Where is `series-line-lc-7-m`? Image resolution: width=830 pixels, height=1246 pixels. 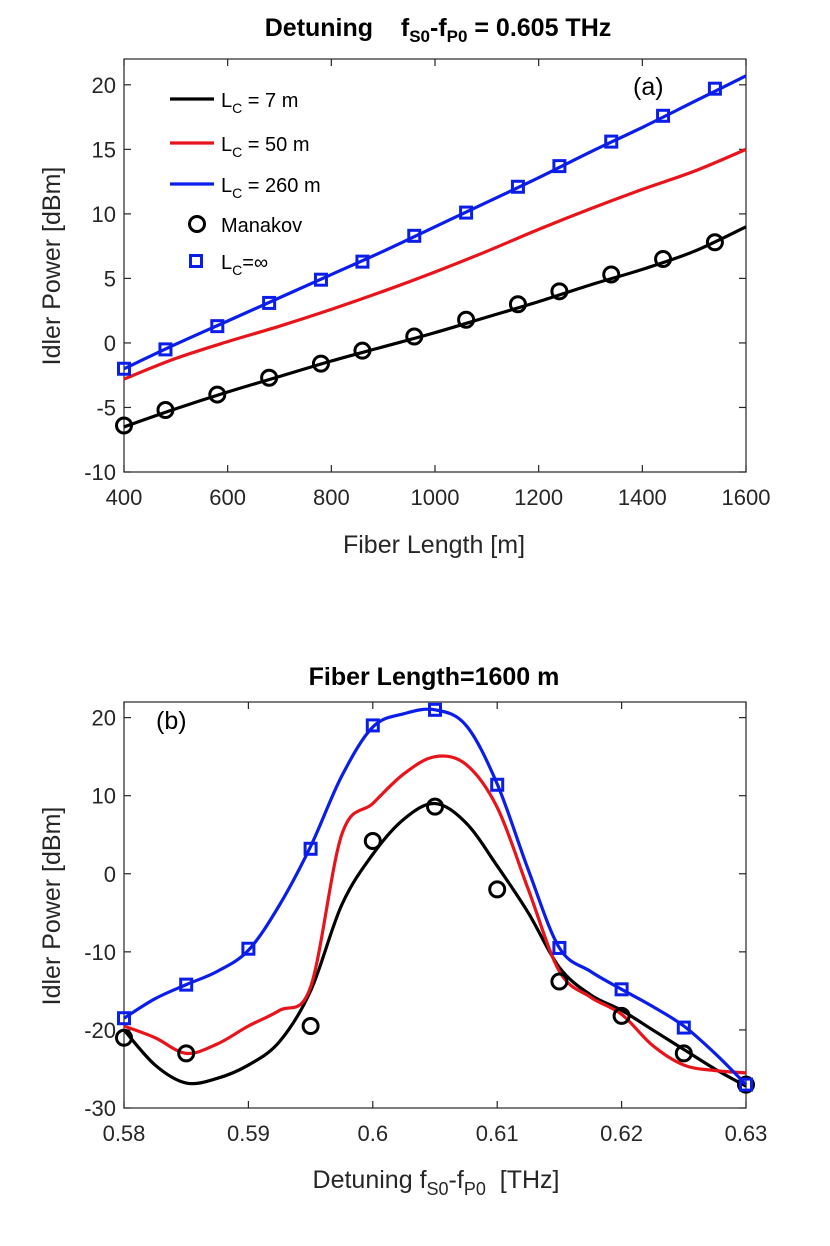
series-line-lc-7-m is located at coordinates (435, 327).